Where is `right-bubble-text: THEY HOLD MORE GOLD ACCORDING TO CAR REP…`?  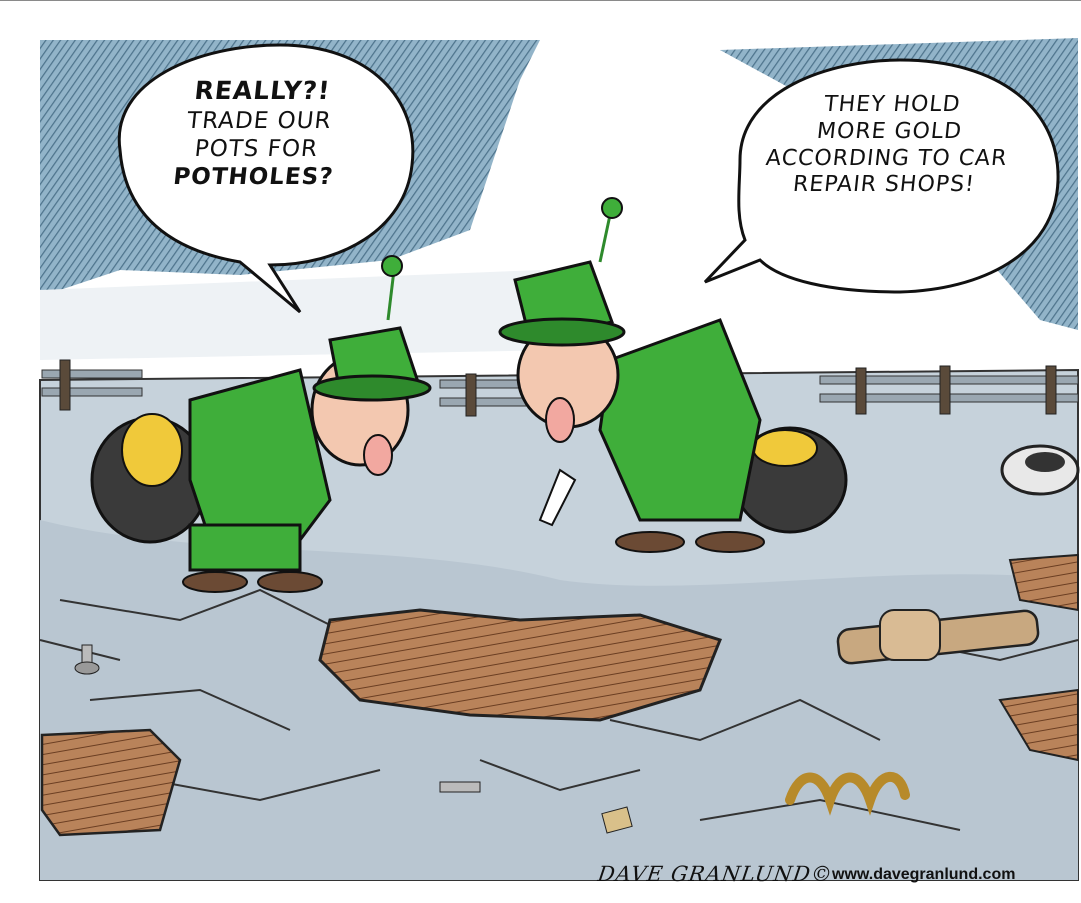
right-bubble-text: THEY HOLD MORE GOLD ACCORDING TO CAR REP… is located at coordinates (887, 145).